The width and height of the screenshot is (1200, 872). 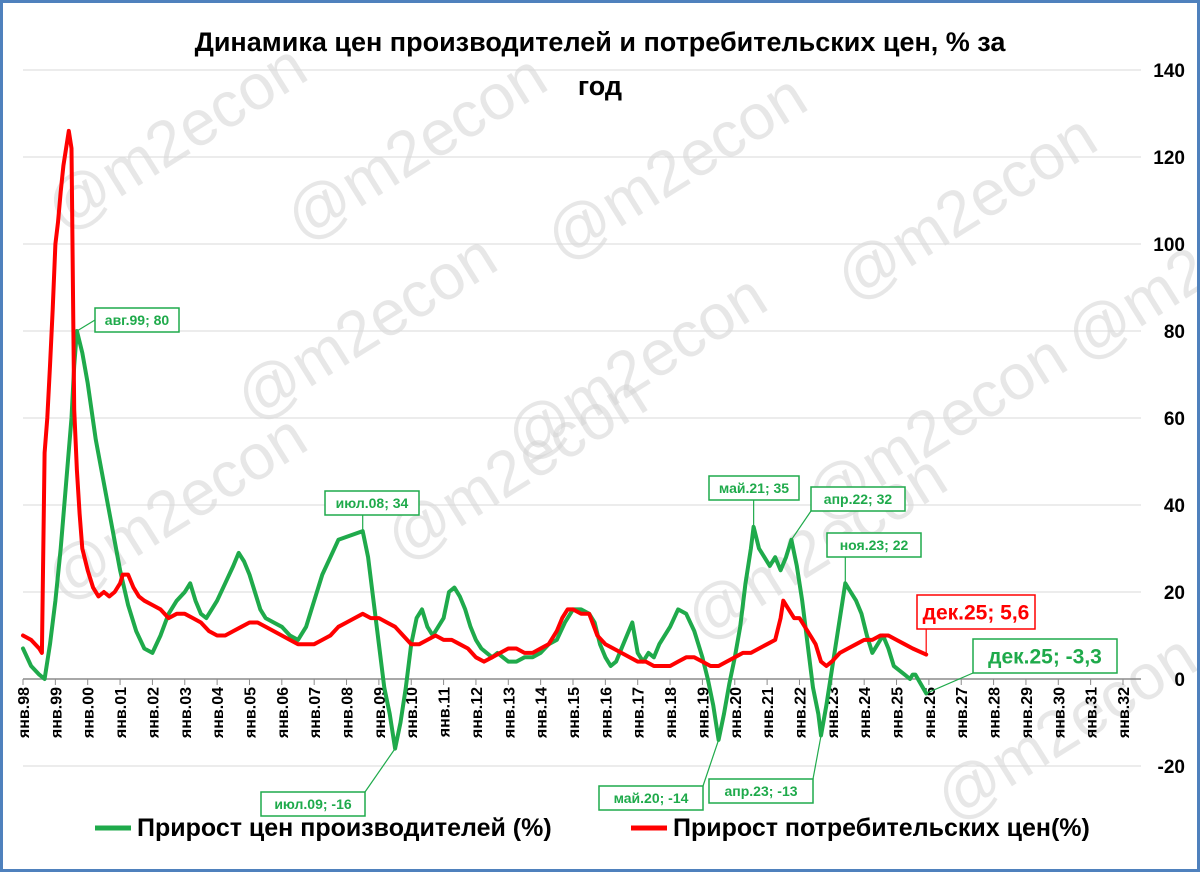 I want to click on x-tick-label: янв.19, so click(x=703, y=713).